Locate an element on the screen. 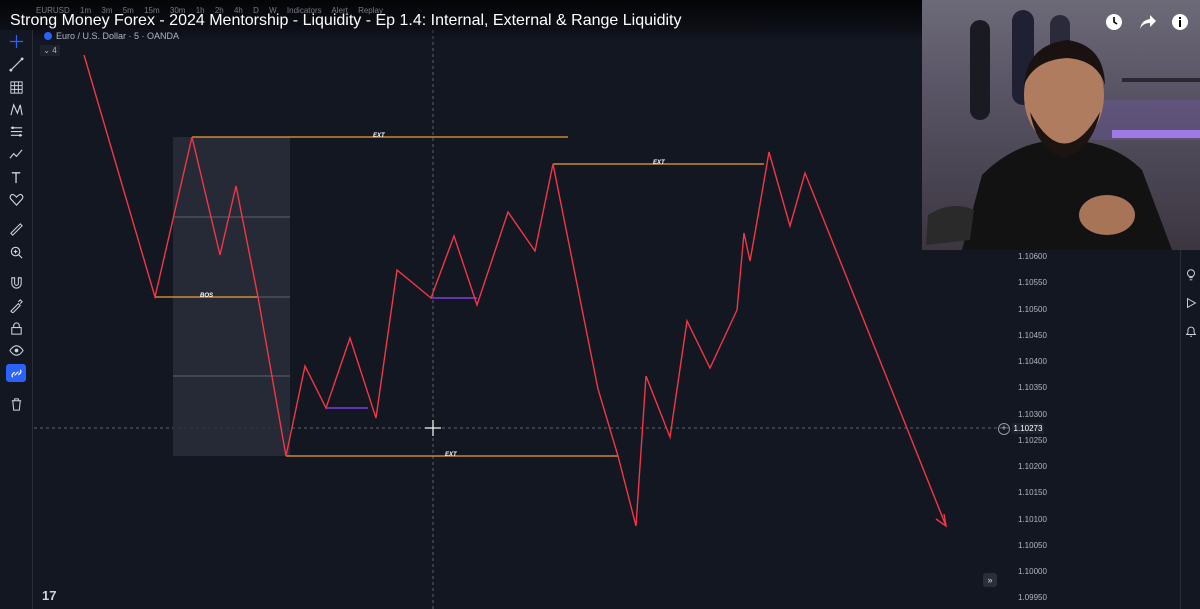  legend-count: 4 is located at coordinates (54, 50).